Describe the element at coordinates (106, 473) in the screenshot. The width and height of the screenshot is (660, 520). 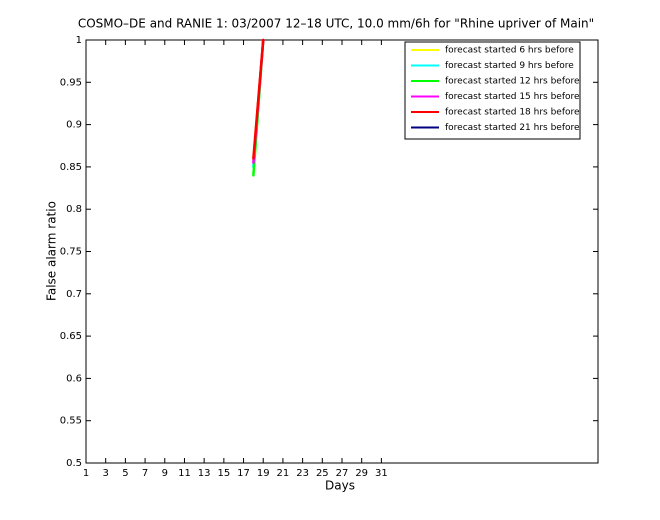
I see `x-tick-label: 3` at that location.